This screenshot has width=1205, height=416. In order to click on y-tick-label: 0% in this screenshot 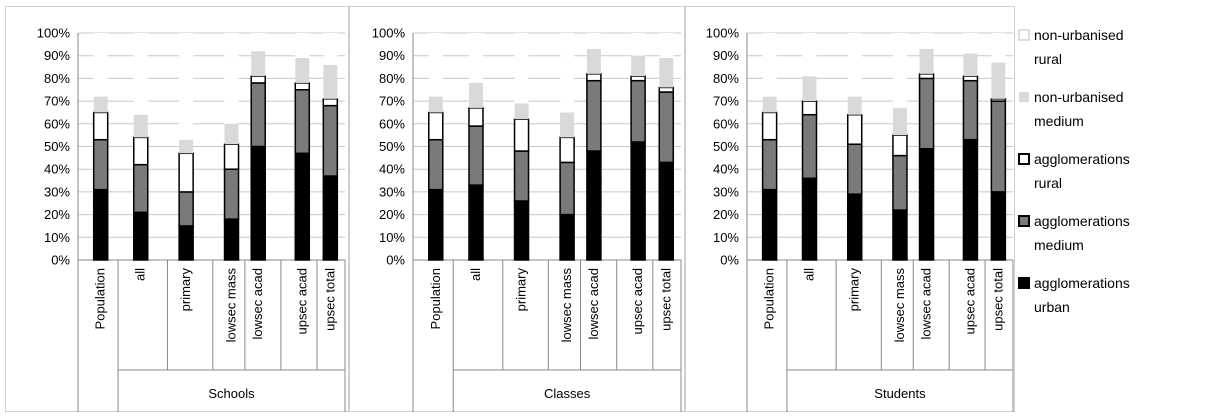, I will do `click(395, 260)`.